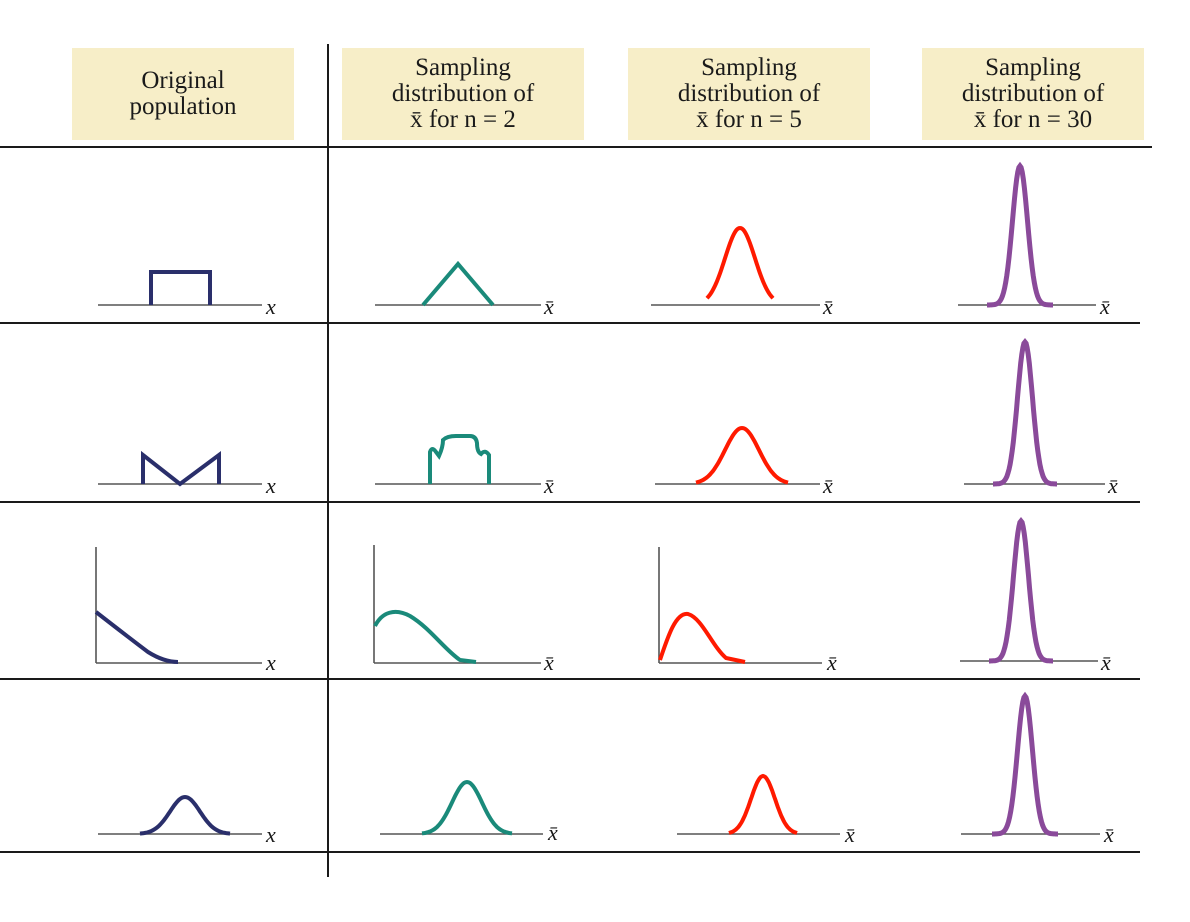  Describe the element at coordinates (458, 283) in the screenshot. I see `triangular-curve` at that location.